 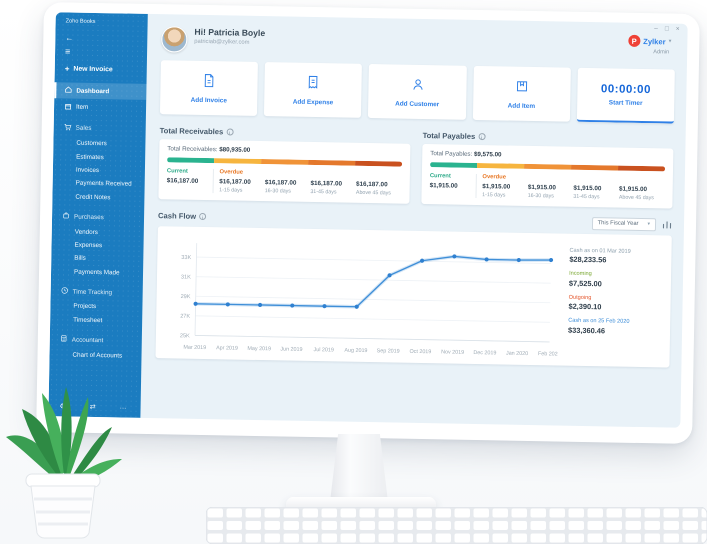 I want to click on cashflow-header: Cash Flow i This Fiscal Year ▾, so click(x=415, y=220).